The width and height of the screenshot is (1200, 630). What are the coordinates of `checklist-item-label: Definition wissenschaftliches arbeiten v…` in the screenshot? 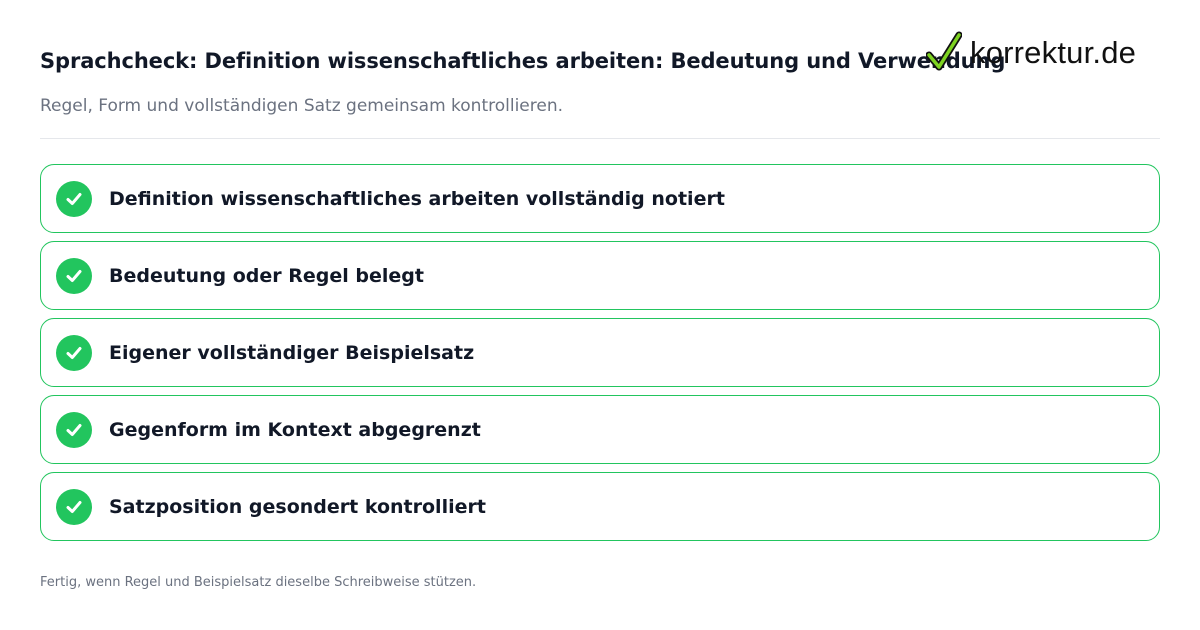 It's located at (417, 198).